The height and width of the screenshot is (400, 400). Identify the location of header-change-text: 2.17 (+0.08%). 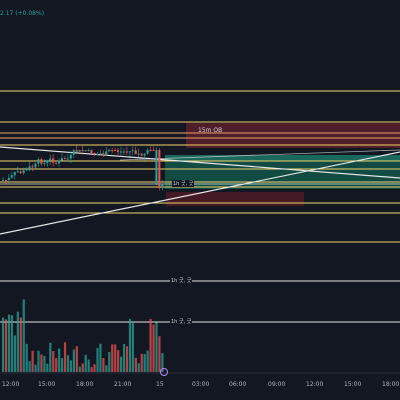
(22, 13).